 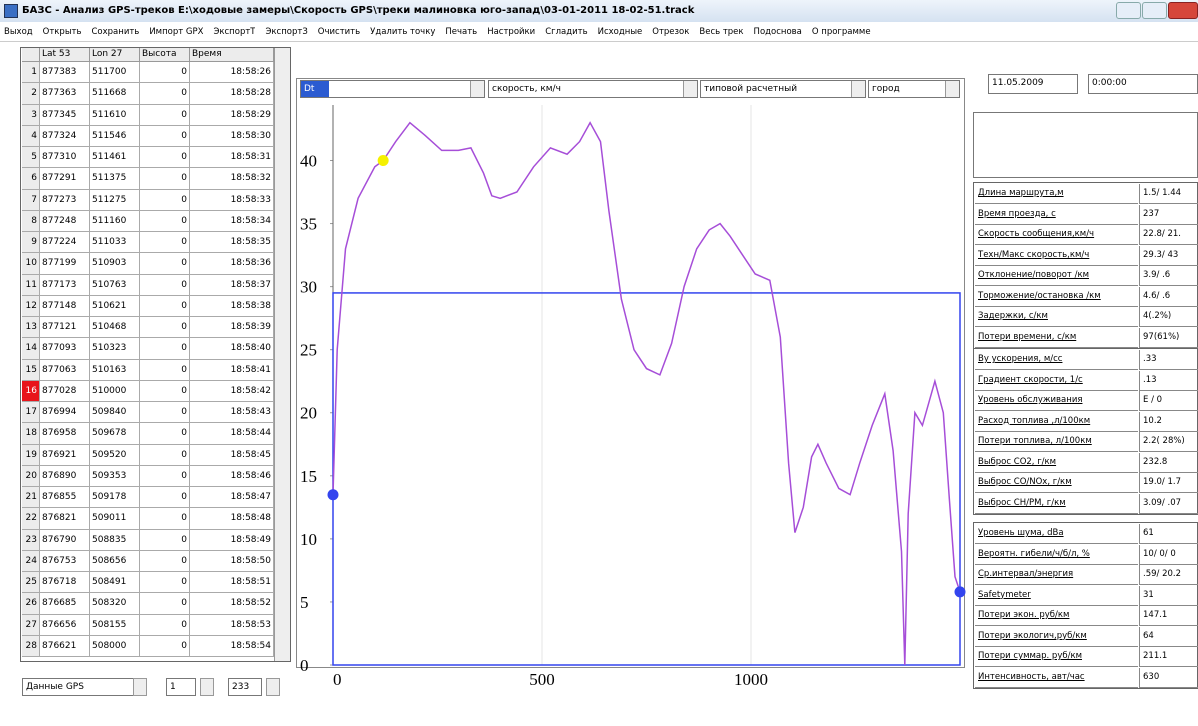 I want to click on row-number: 12, so click(x=31, y=306).